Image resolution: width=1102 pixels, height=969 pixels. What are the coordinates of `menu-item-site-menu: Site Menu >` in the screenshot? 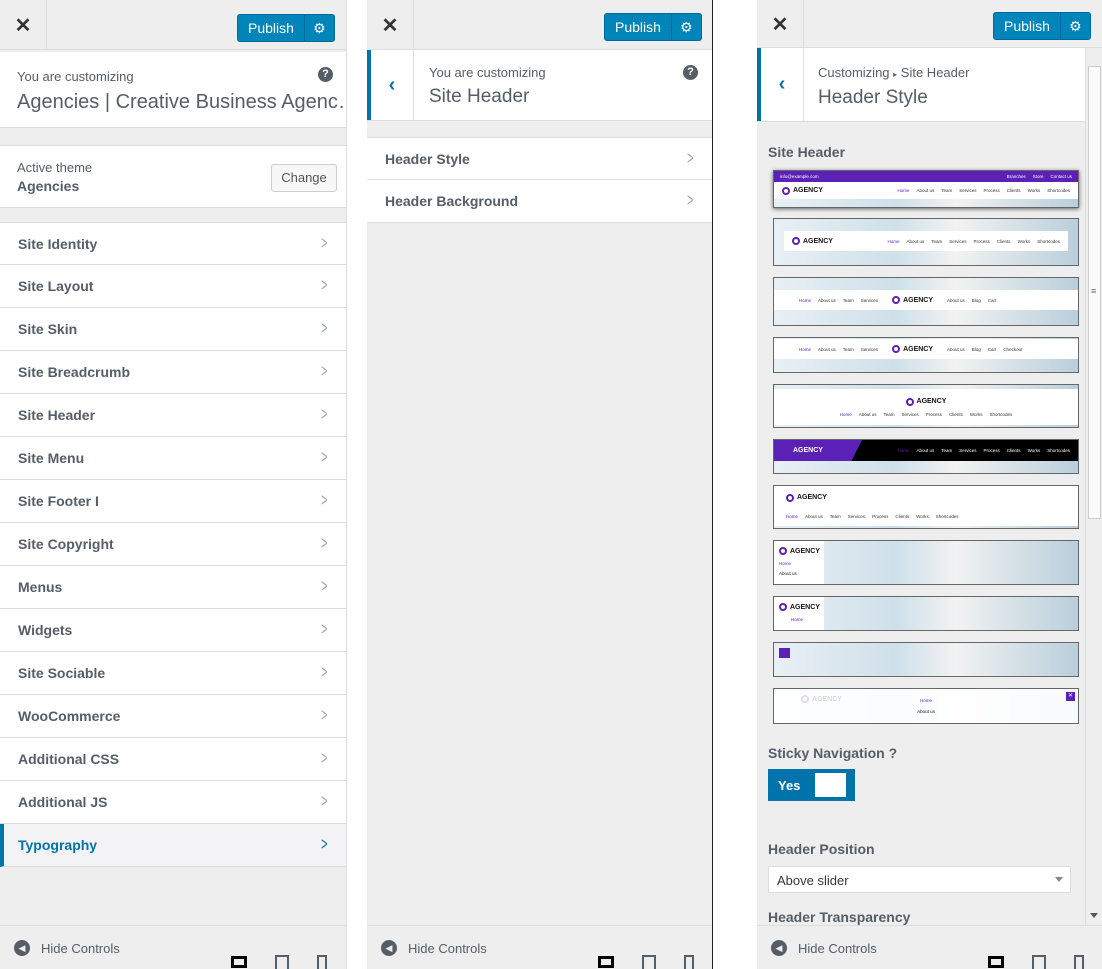 It's located at (173, 458).